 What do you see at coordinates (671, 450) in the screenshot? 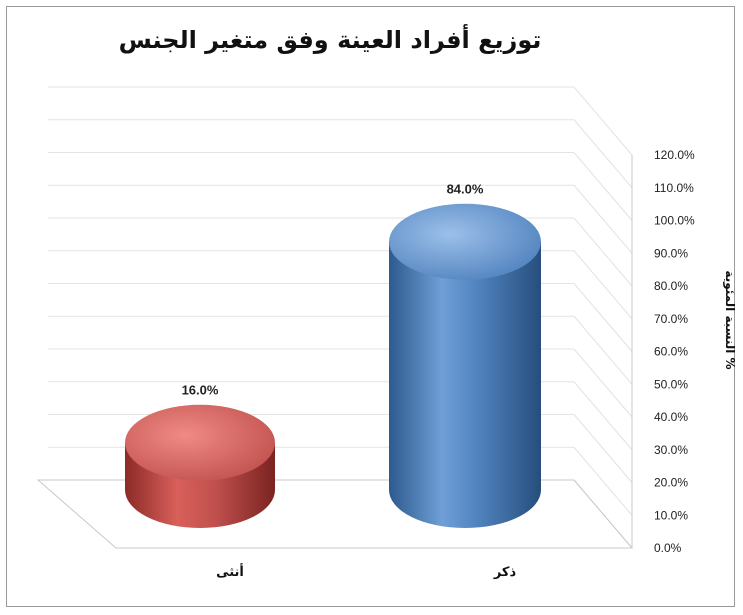
I see `y-tick-label: 30.0%` at bounding box center [671, 450].